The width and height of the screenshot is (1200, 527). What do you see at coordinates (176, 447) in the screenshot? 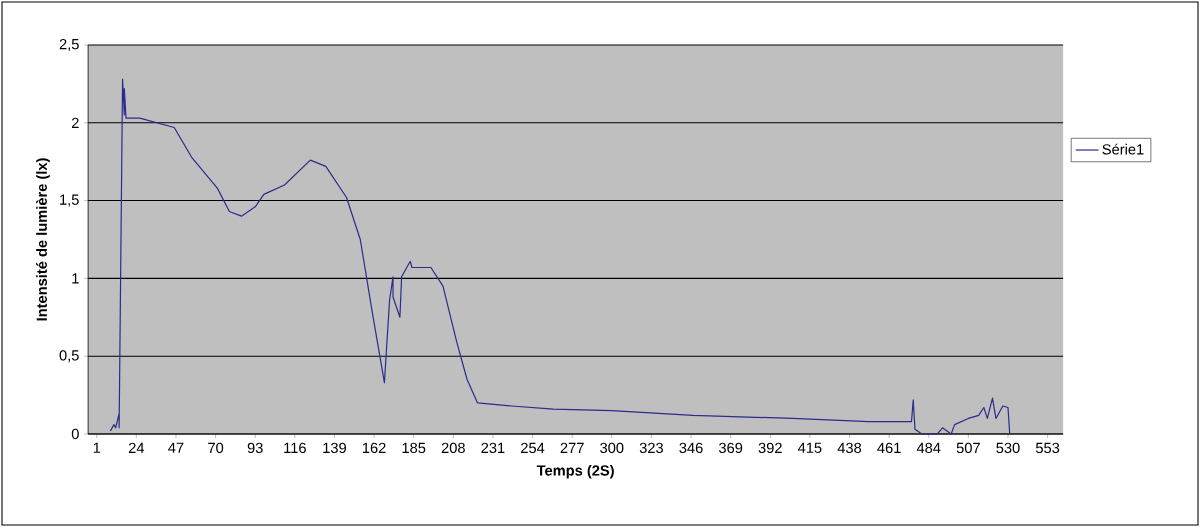
I see `x-tick-label: 47` at bounding box center [176, 447].